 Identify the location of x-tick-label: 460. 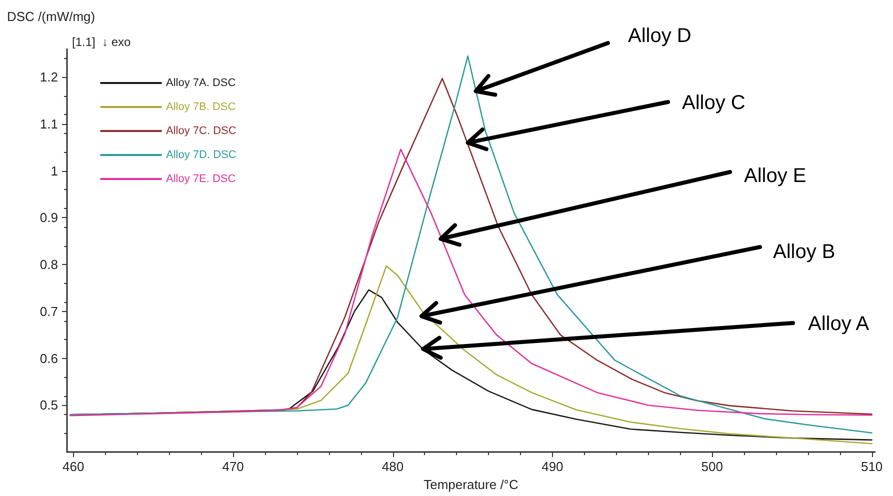
(73, 466).